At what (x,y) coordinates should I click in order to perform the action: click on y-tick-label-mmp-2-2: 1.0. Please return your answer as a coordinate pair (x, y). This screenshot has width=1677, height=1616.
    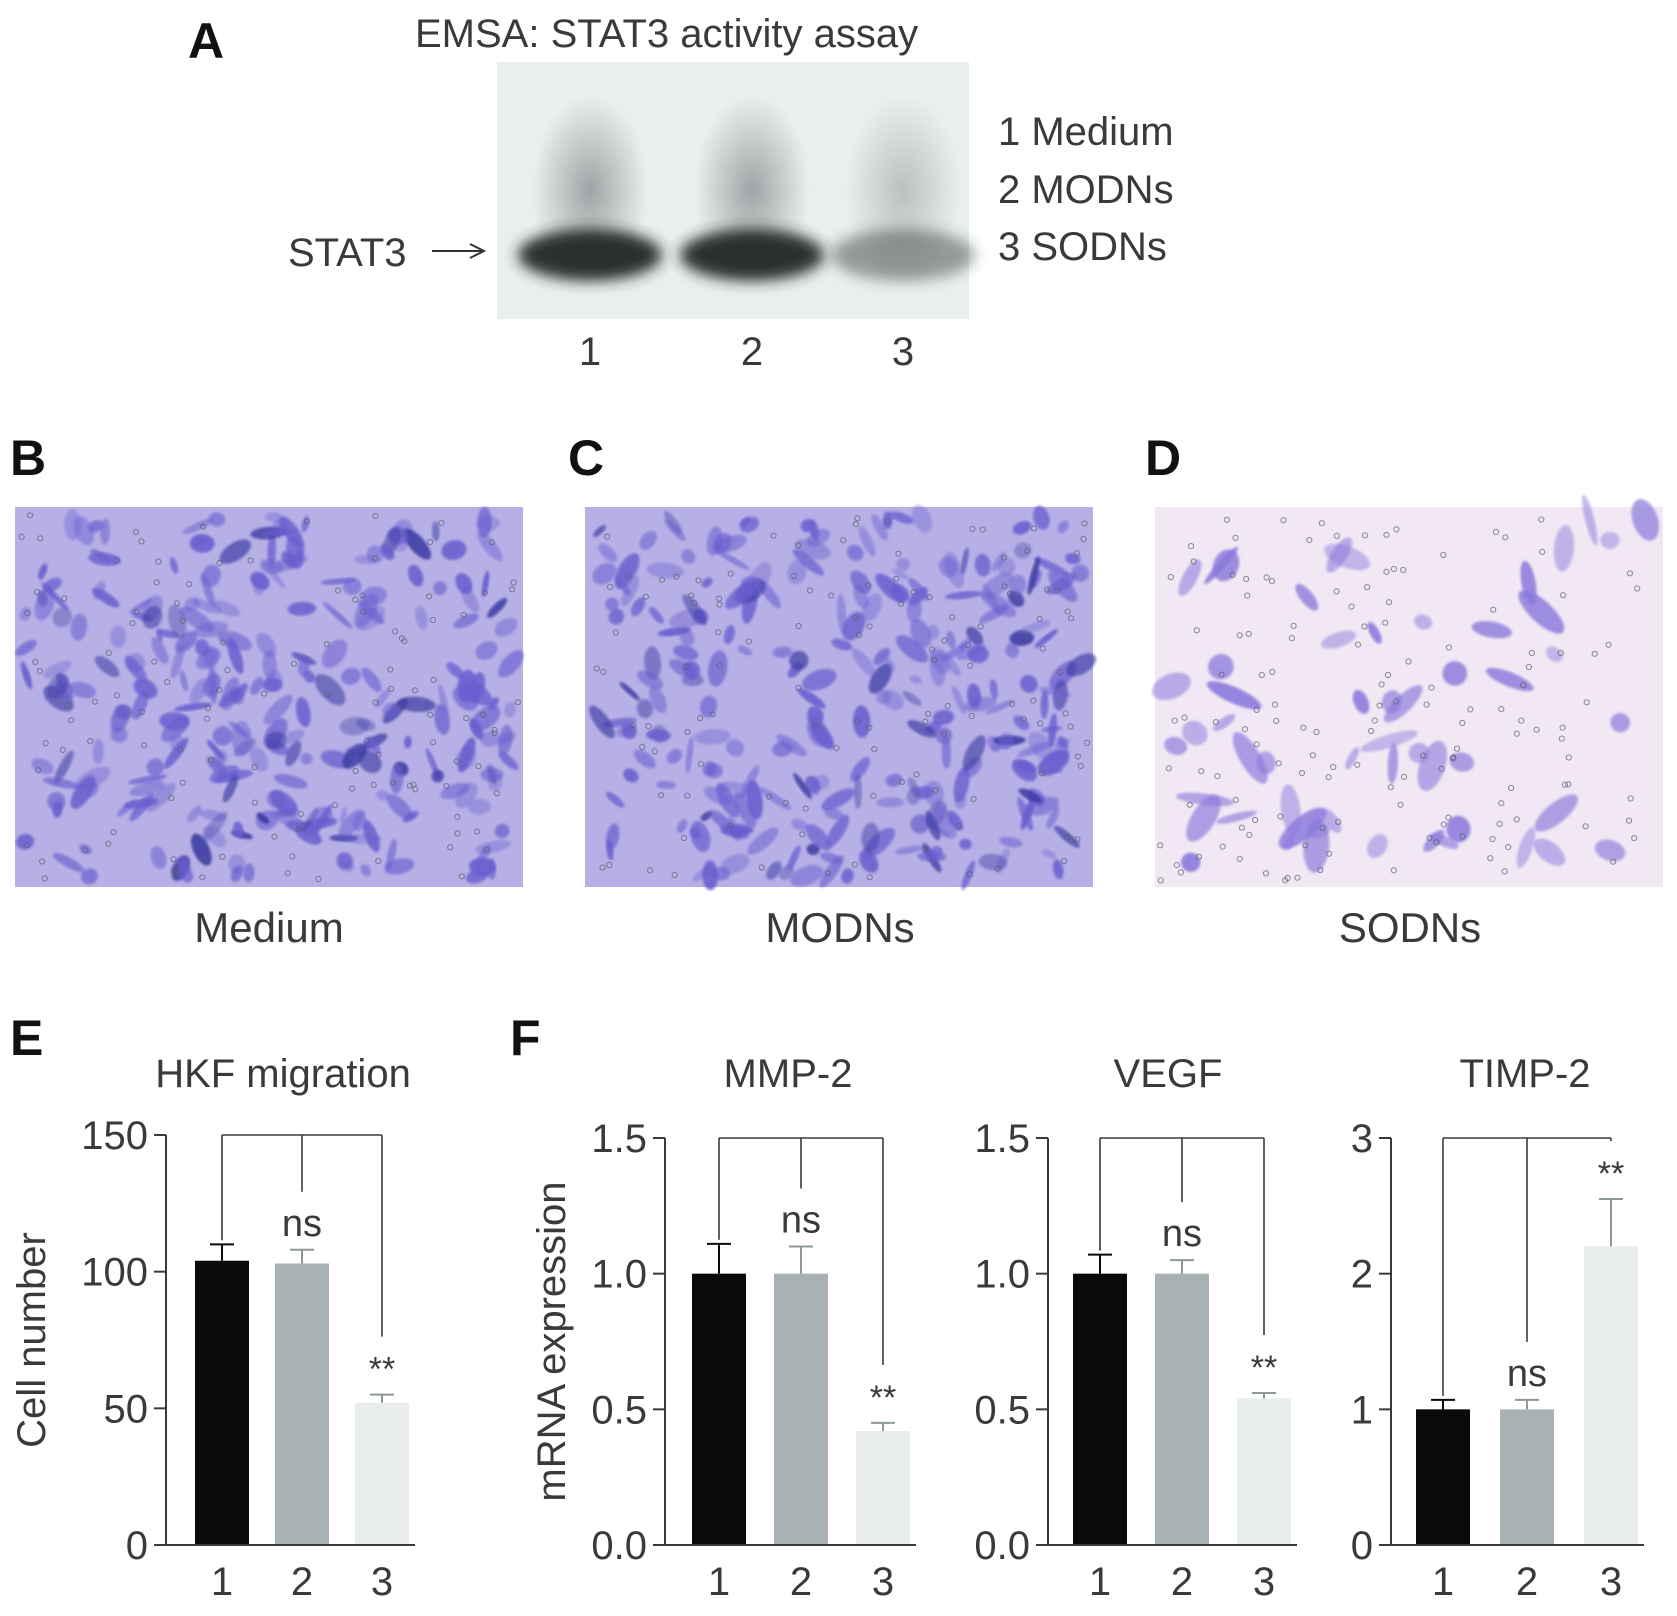
    Looking at the image, I should click on (619, 1275).